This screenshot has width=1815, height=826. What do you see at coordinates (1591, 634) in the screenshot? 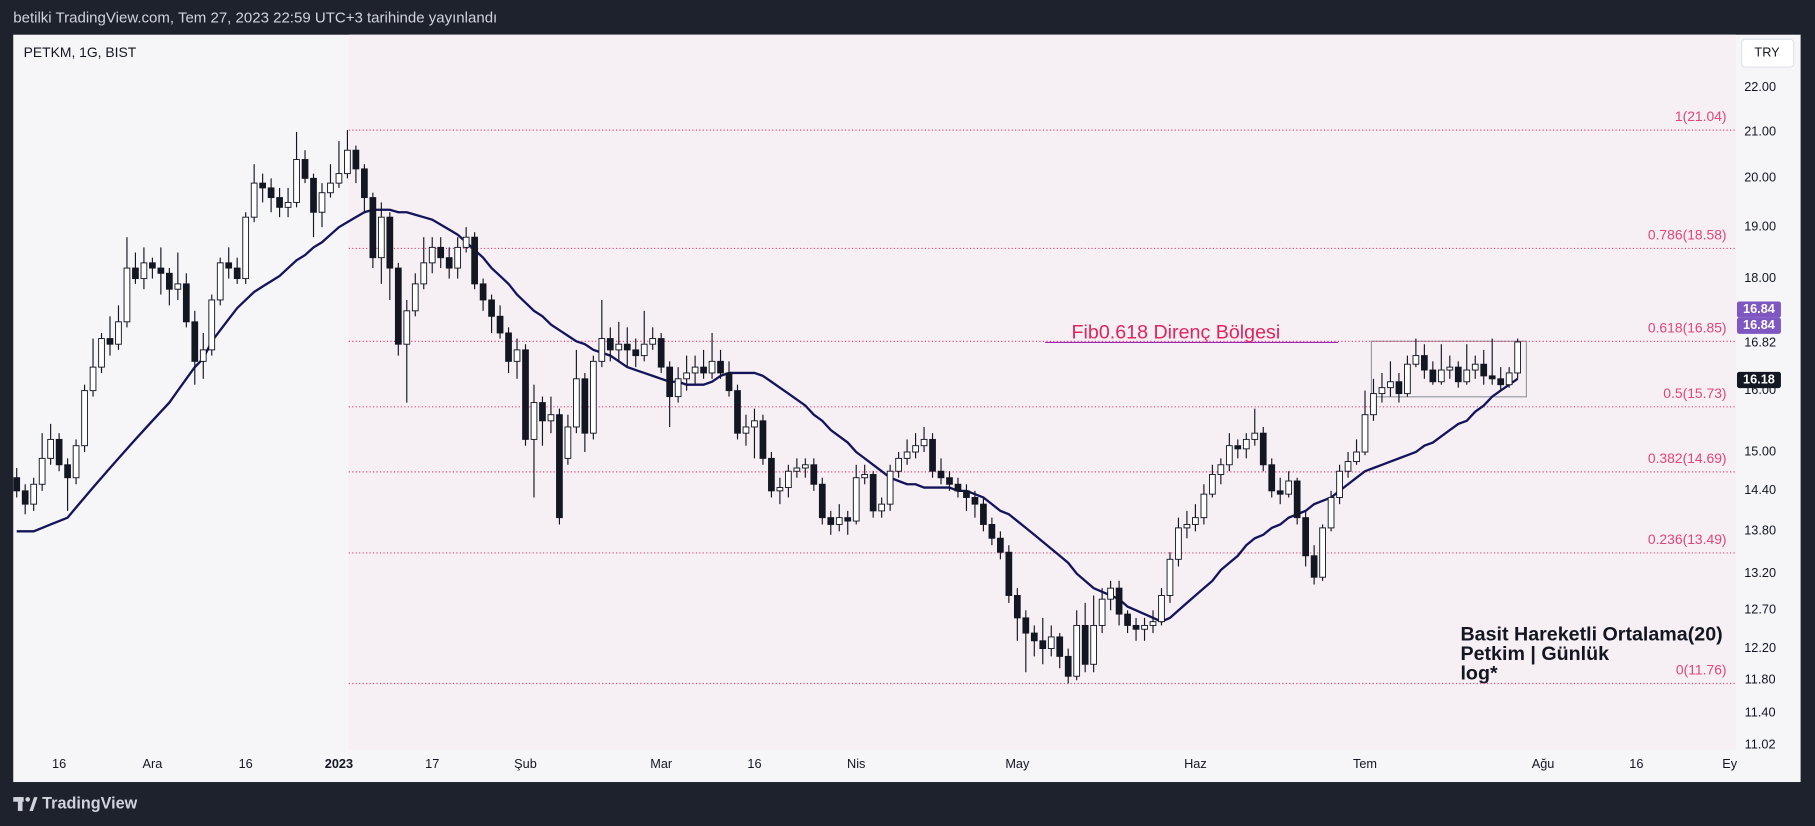
I see `note: Basit Hareketli Ortalama(20)` at bounding box center [1591, 634].